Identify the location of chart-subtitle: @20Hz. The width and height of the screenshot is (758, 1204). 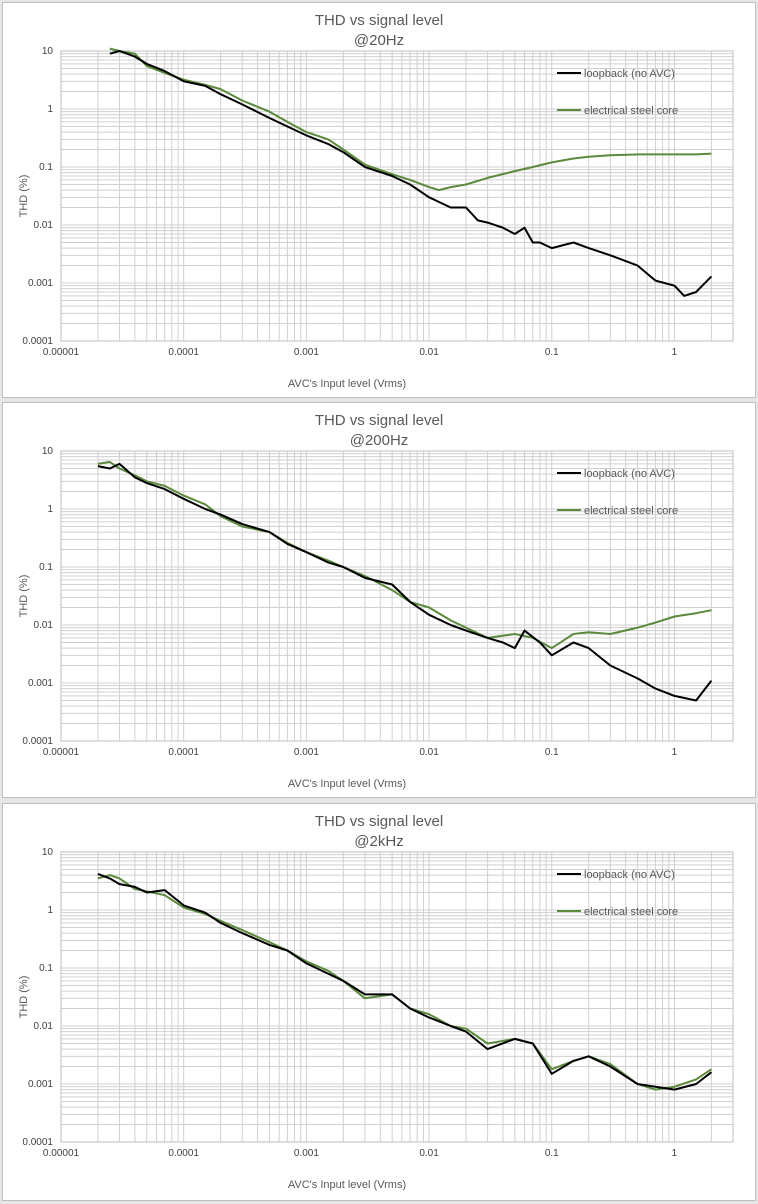
(379, 40).